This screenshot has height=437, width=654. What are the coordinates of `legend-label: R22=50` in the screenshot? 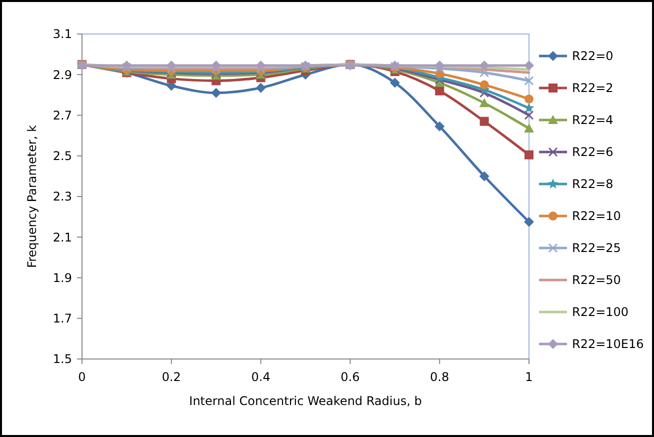 It's located at (596, 280).